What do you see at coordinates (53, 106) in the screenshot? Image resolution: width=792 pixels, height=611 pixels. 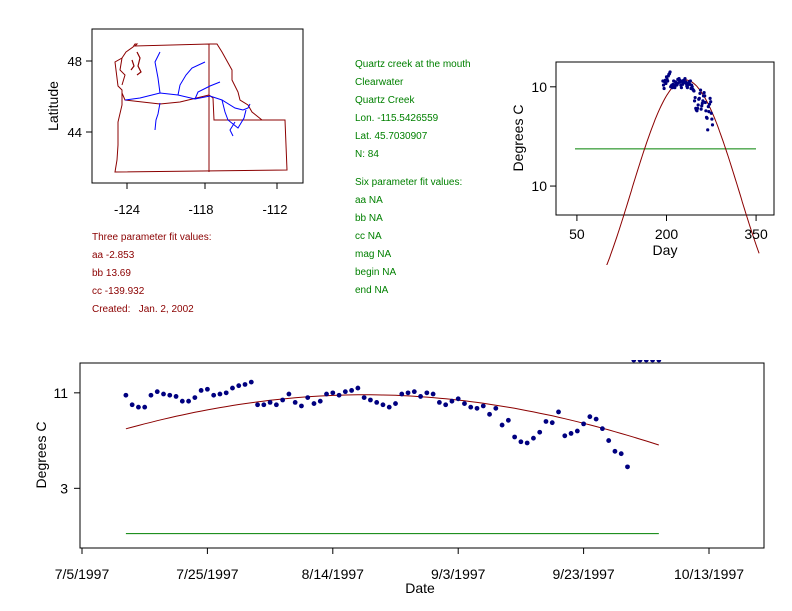 I see `map-ylabel: Latitude` at bounding box center [53, 106].